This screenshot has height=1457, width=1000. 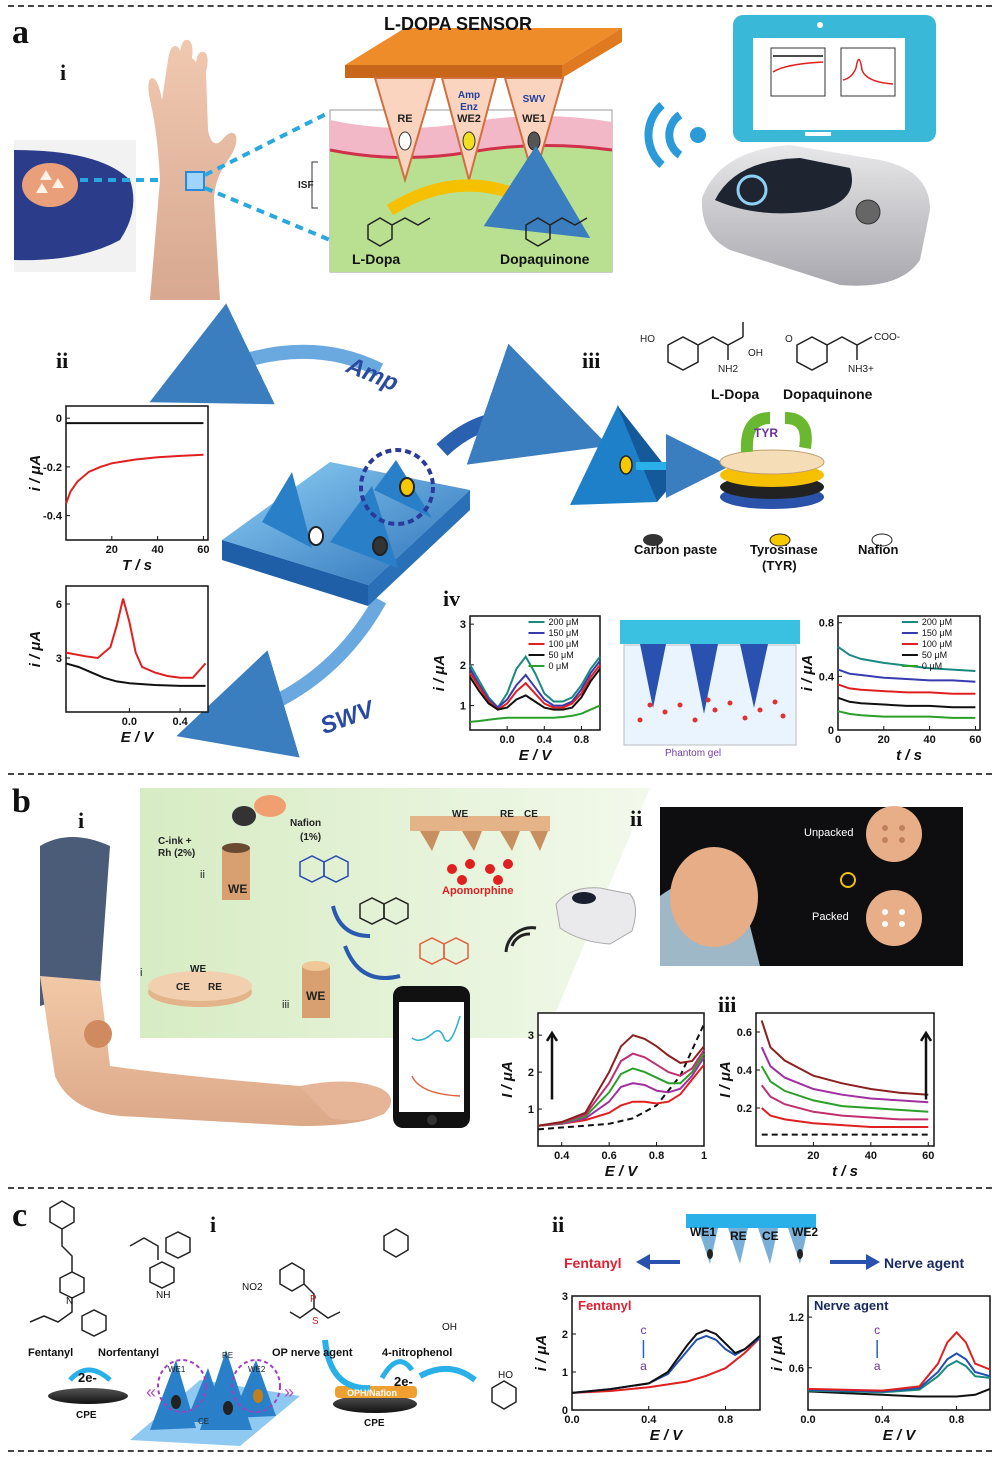 What do you see at coordinates (591, 360) in the screenshot?
I see `panel-a-sub-iii: iii` at bounding box center [591, 360].